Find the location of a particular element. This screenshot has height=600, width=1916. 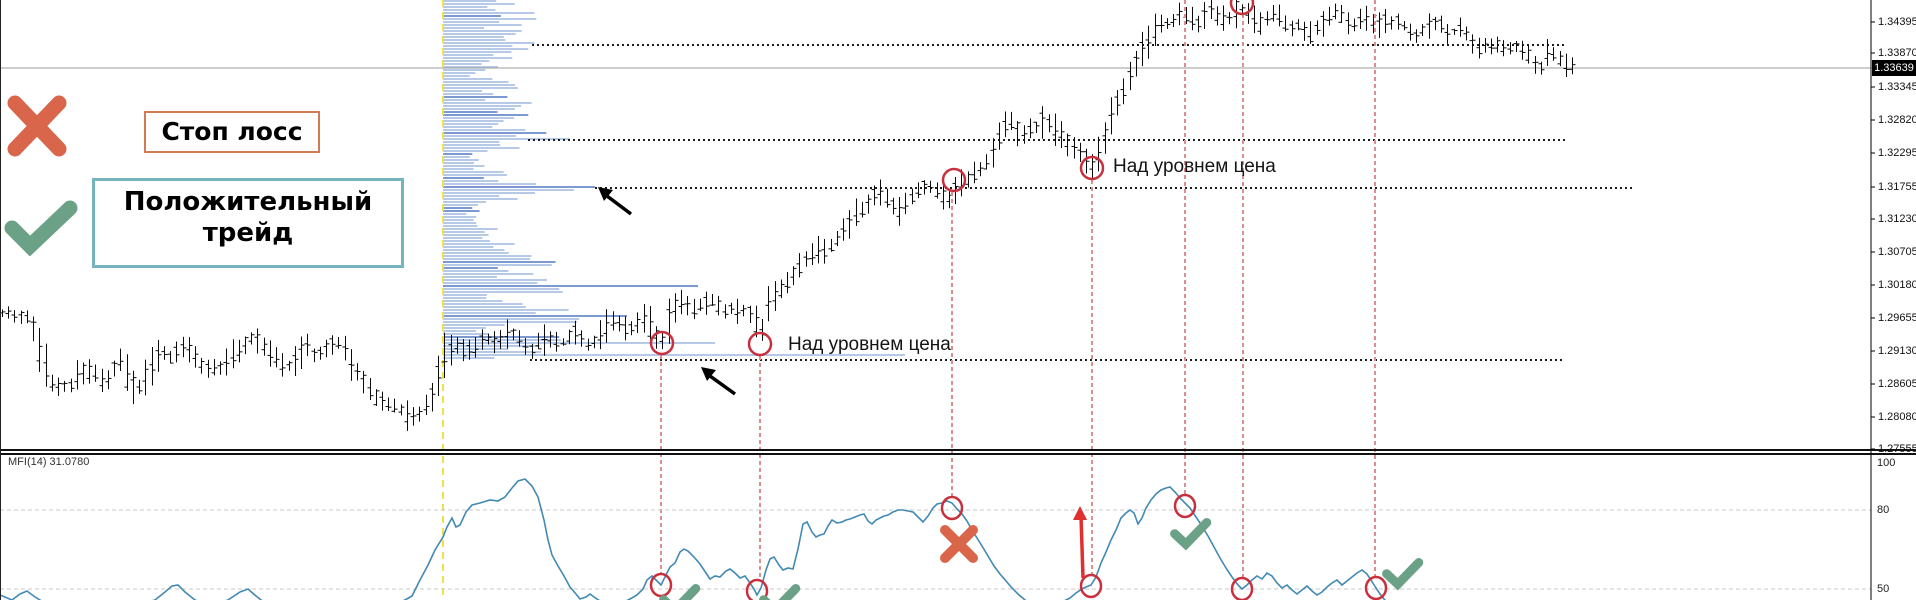

stop-loss-label: Стоп лосс is located at coordinates (232, 131).